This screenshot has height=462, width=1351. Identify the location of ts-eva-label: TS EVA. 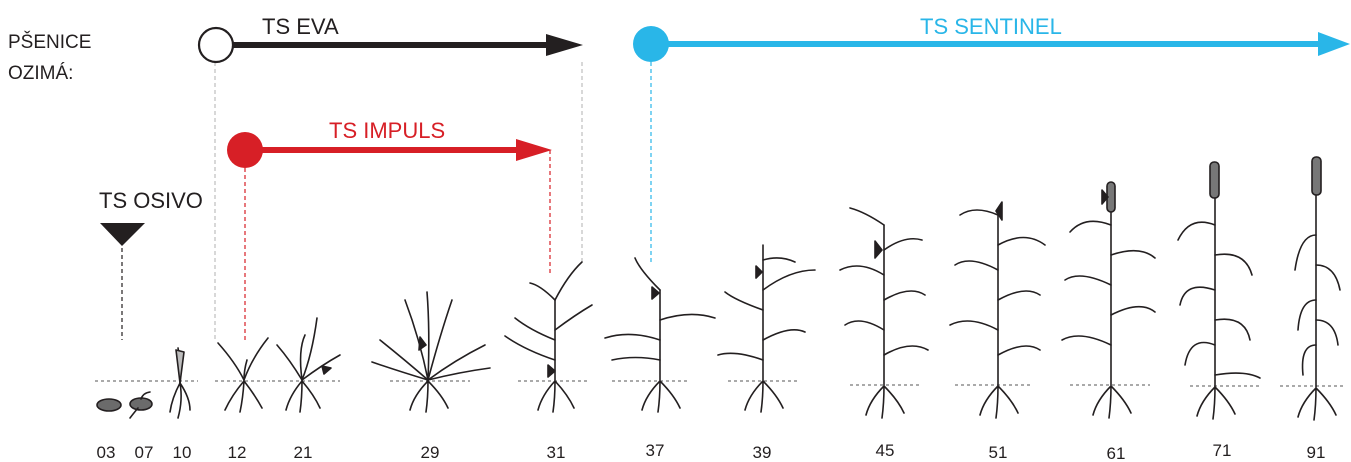
(300, 26).